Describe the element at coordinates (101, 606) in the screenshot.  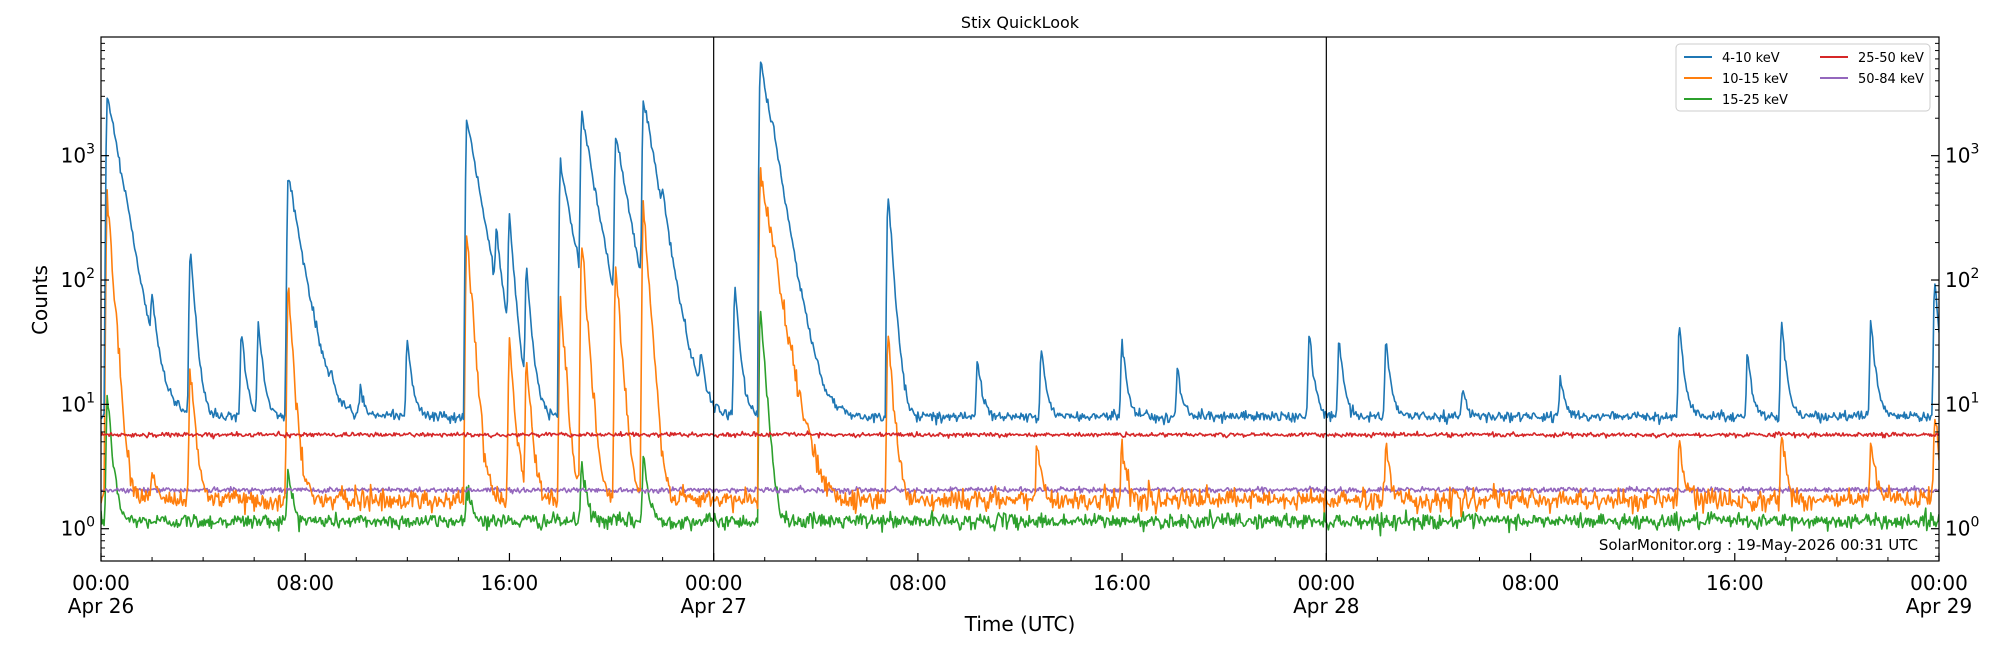
I see `x-tick-date-label: Apr 26` at that location.